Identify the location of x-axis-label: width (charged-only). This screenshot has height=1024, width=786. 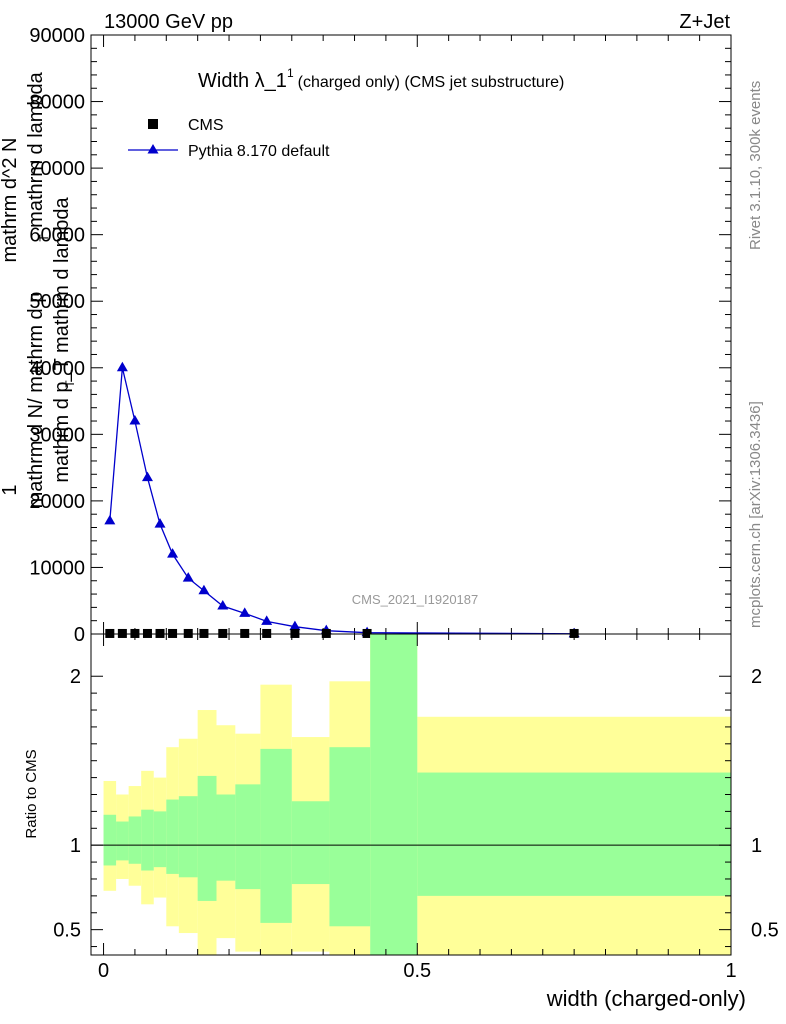
(646, 998).